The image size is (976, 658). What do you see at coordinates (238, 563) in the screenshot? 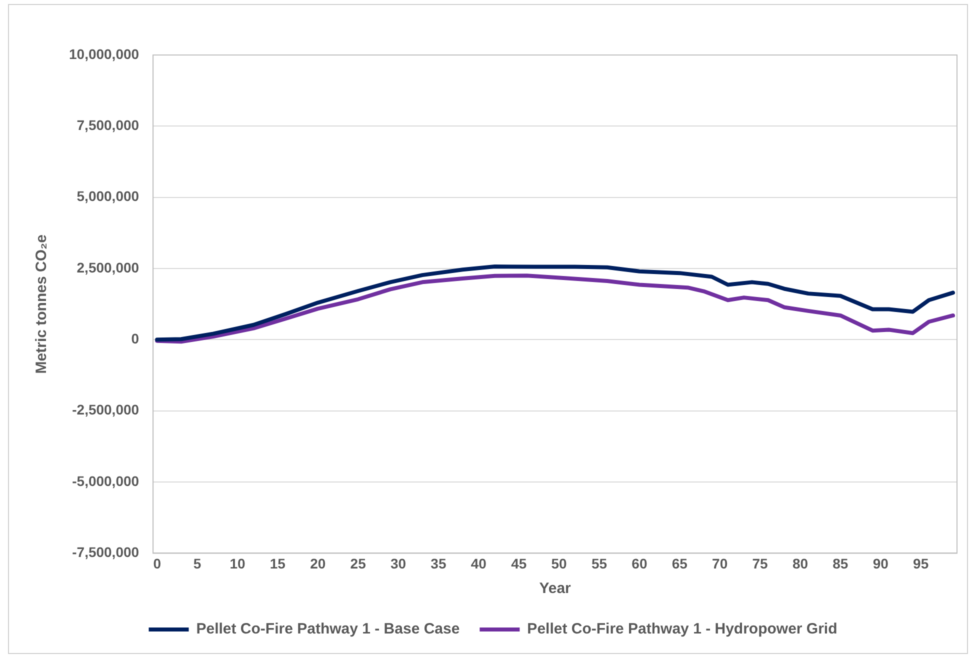
I see `x-tick-label: 10` at bounding box center [238, 563].